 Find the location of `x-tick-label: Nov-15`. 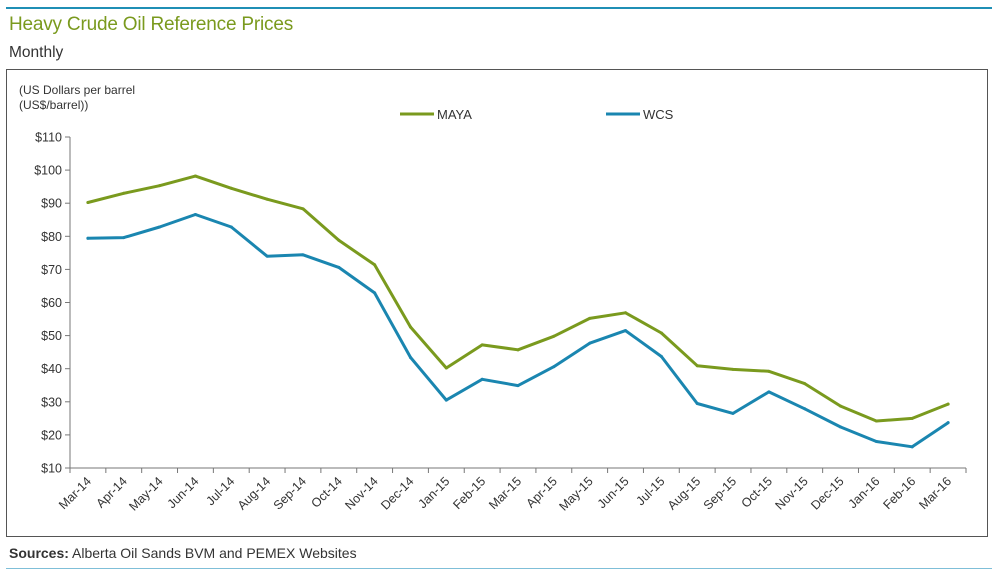

x-tick-label: Nov-15 is located at coordinates (791, 493).